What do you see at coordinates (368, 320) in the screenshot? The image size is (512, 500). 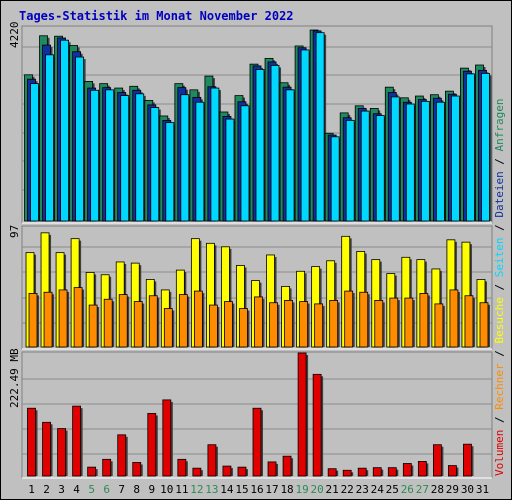 I see `bar-rechner-day-23-shadow` at bounding box center [368, 320].